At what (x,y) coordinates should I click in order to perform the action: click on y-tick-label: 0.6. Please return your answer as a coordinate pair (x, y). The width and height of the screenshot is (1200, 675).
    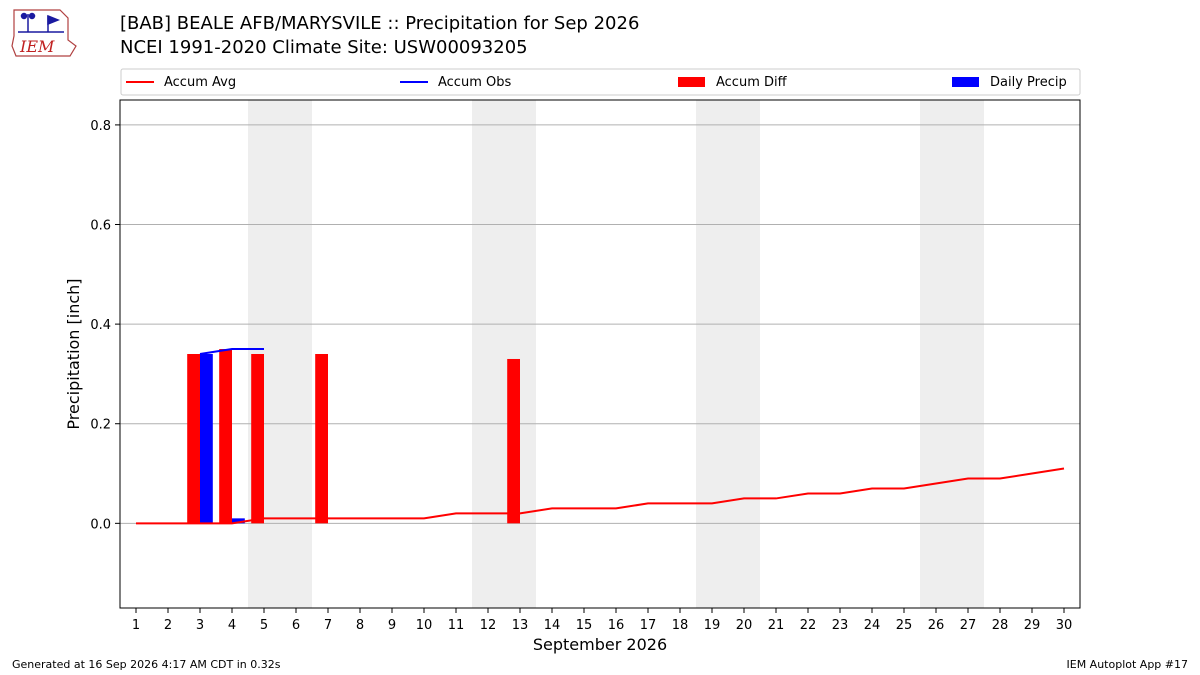
    Looking at the image, I should click on (100, 226).